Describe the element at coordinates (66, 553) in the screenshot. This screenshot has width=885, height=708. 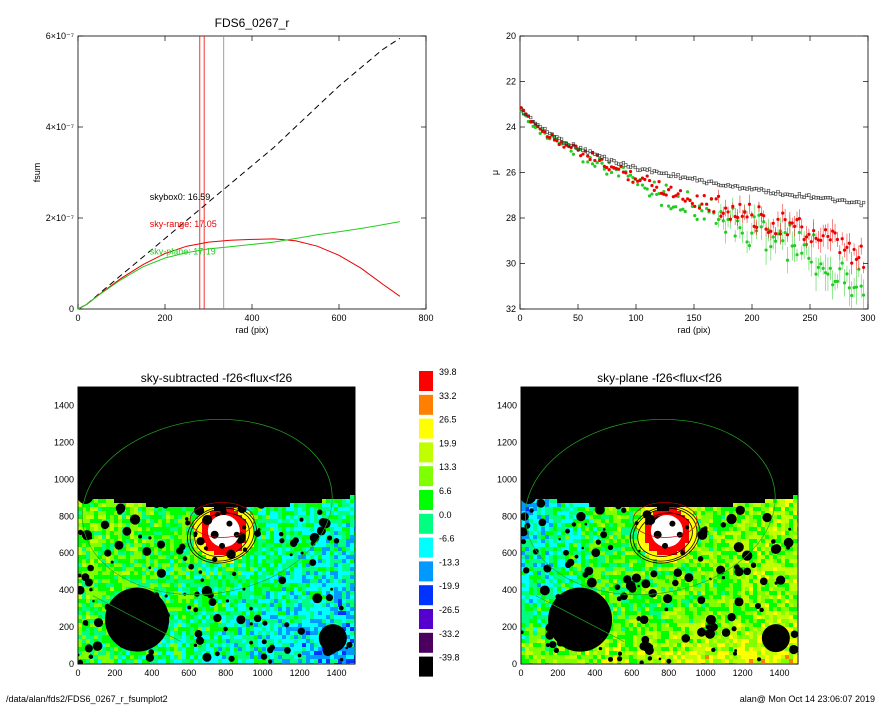
I see `subtracted-ytick-label: 600` at that location.